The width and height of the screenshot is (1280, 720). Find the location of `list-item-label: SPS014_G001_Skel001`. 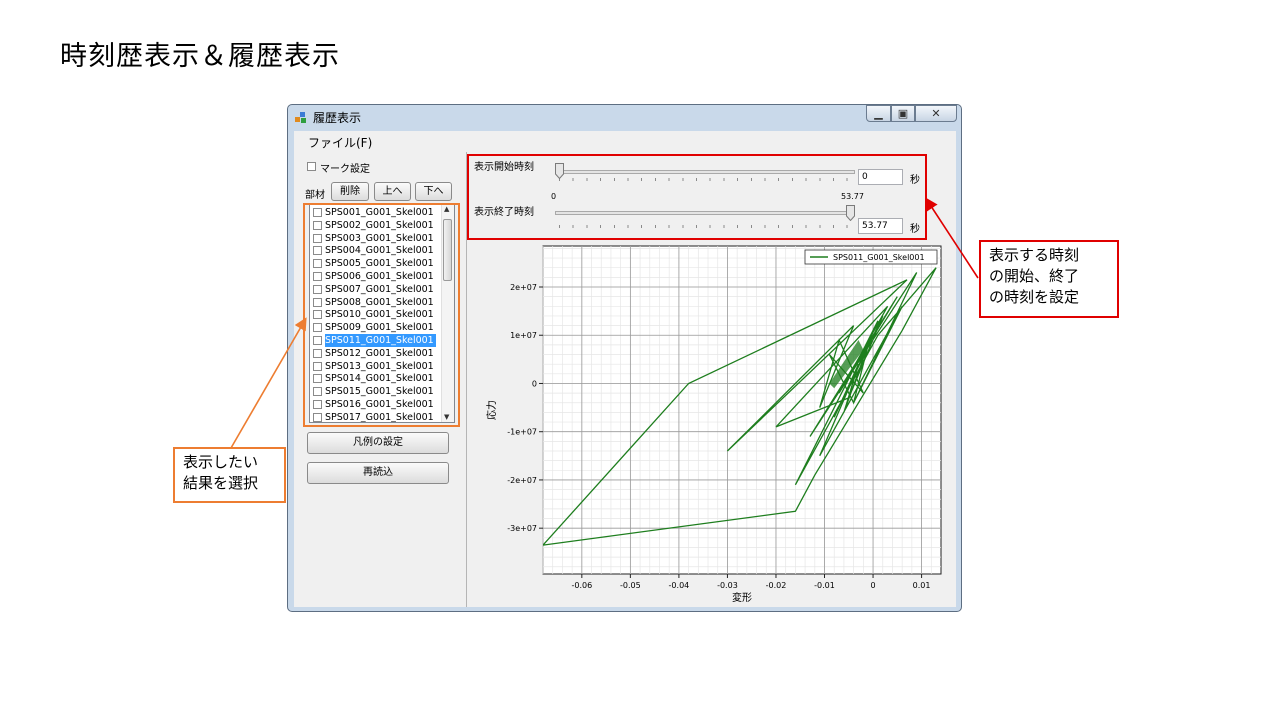

list-item-label: SPS014_G001_Skel001 is located at coordinates (379, 379).